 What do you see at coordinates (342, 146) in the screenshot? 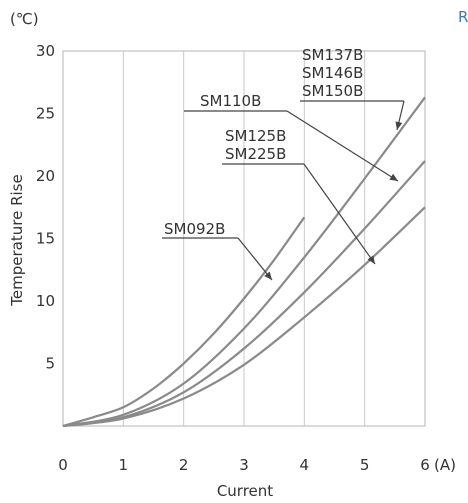
I see `leader-sm110b-line` at bounding box center [342, 146].